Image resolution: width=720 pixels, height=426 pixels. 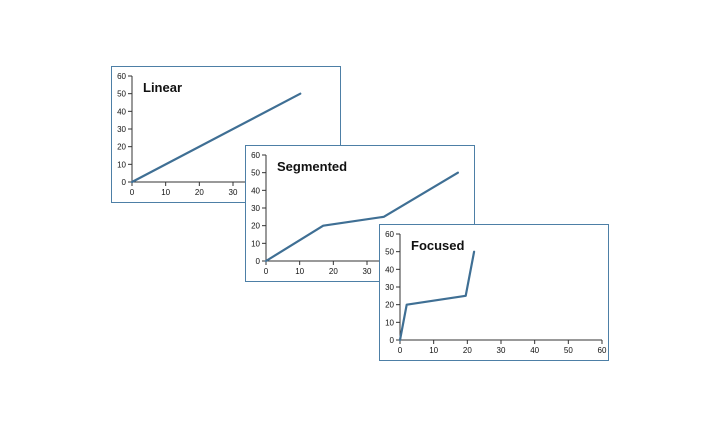 I want to click on segmented-chart: 0 10 20 30 40 50 60 0 10 20 30 40 50 60 Segmented, so click(x=362, y=213).